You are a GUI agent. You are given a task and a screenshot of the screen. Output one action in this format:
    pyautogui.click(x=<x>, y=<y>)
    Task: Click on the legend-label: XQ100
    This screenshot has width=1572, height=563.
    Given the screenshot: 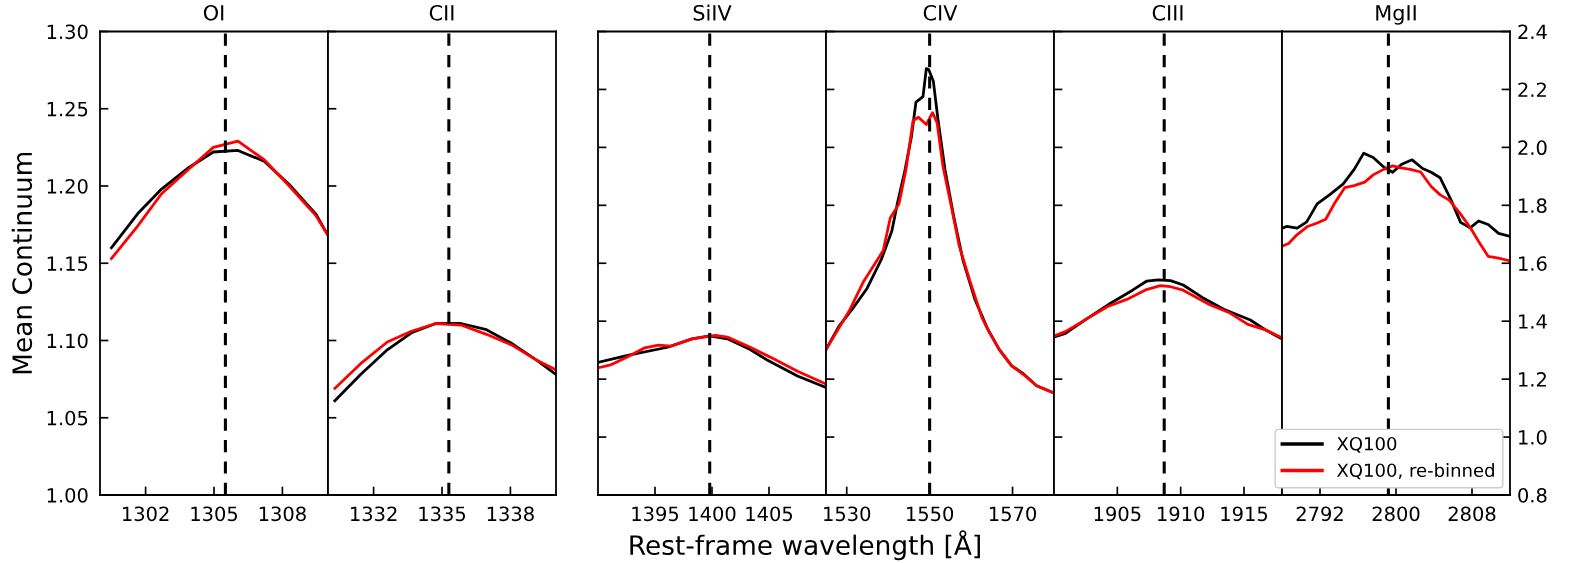 What is the action you would take?
    pyautogui.click(x=1367, y=444)
    